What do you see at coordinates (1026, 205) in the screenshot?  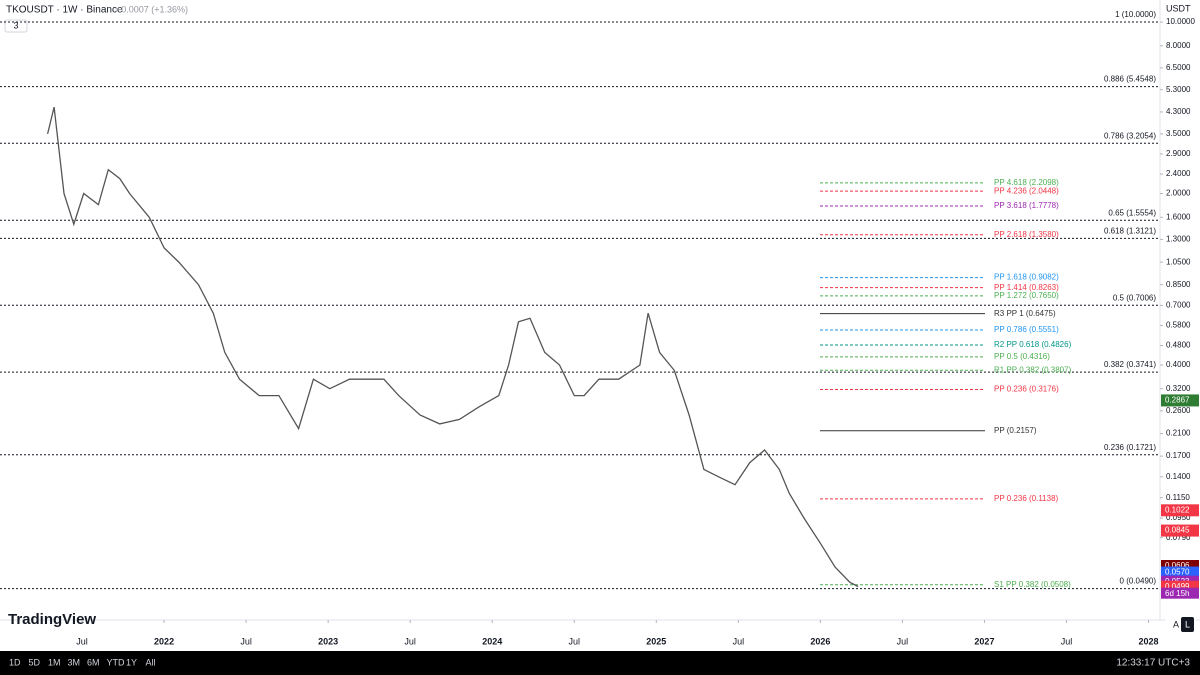 I see `pivot-level-label: PP 3.618 (1.7778)` at bounding box center [1026, 205].